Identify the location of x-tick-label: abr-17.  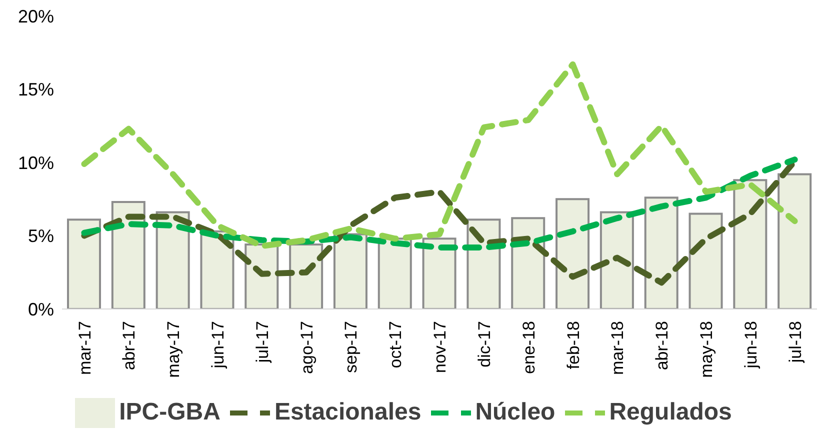
(129, 345).